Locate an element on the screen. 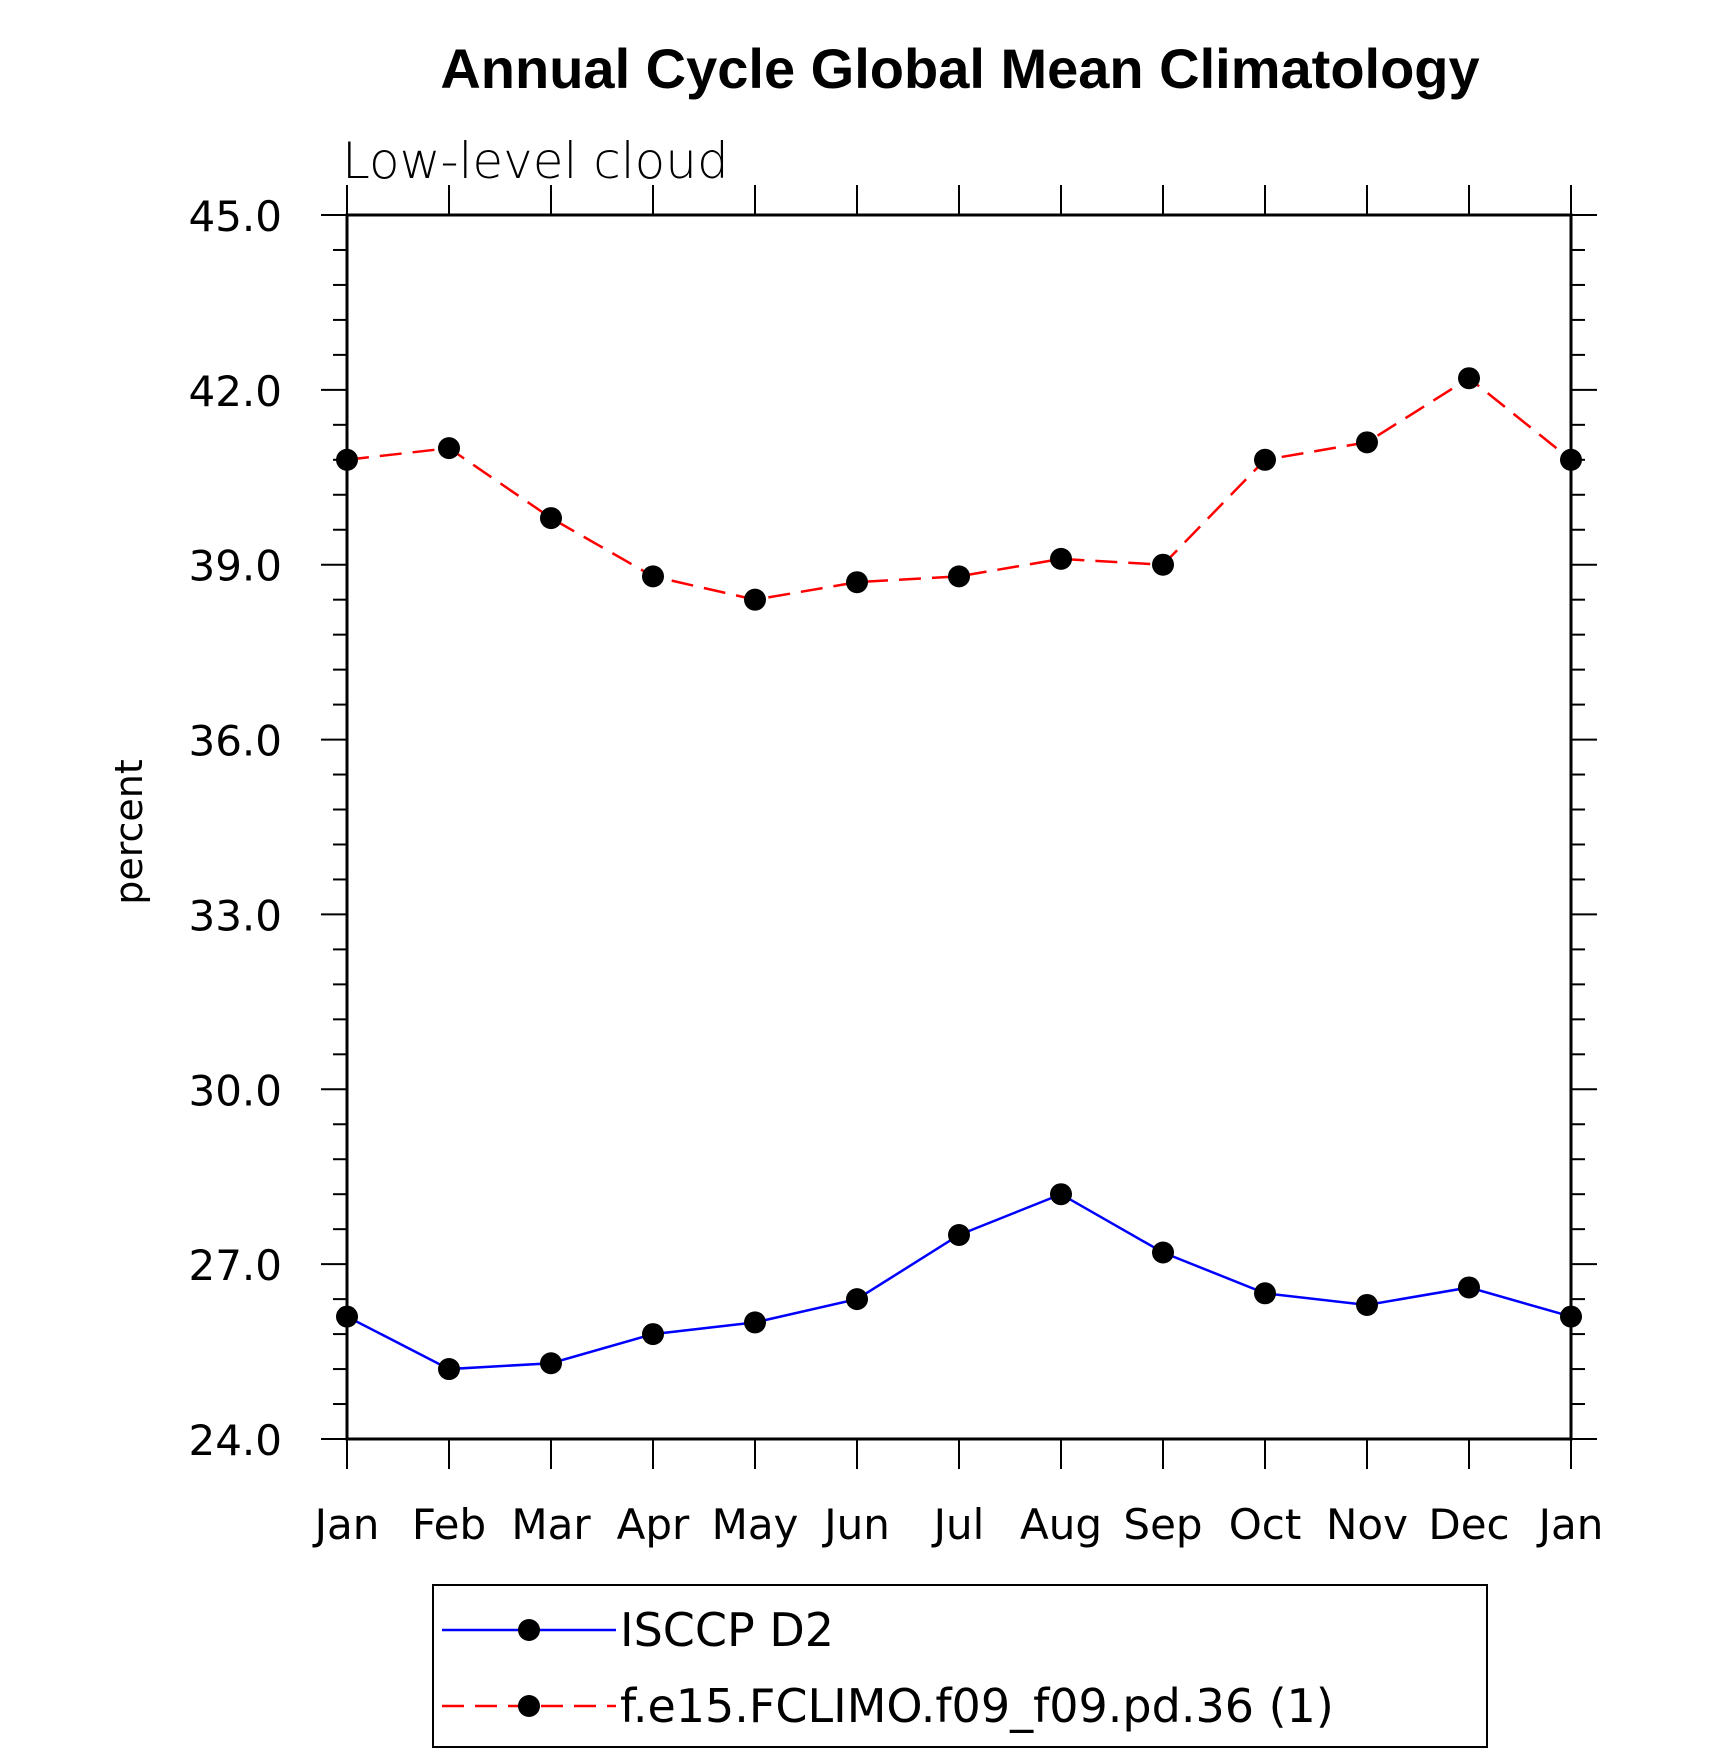 This screenshot has height=1751, width=1710. y-tick-label: 36.0 is located at coordinates (235, 741).